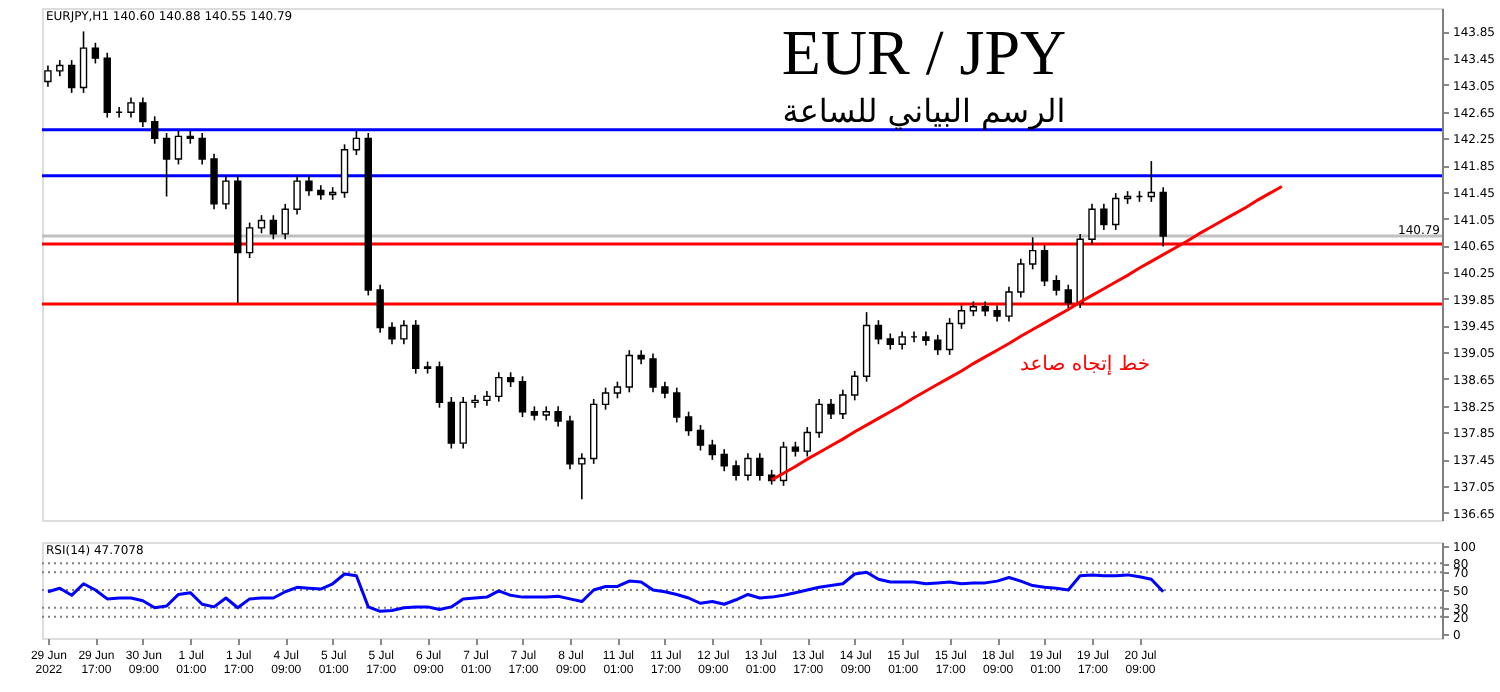  I want to click on line-series, so click(605, 591).